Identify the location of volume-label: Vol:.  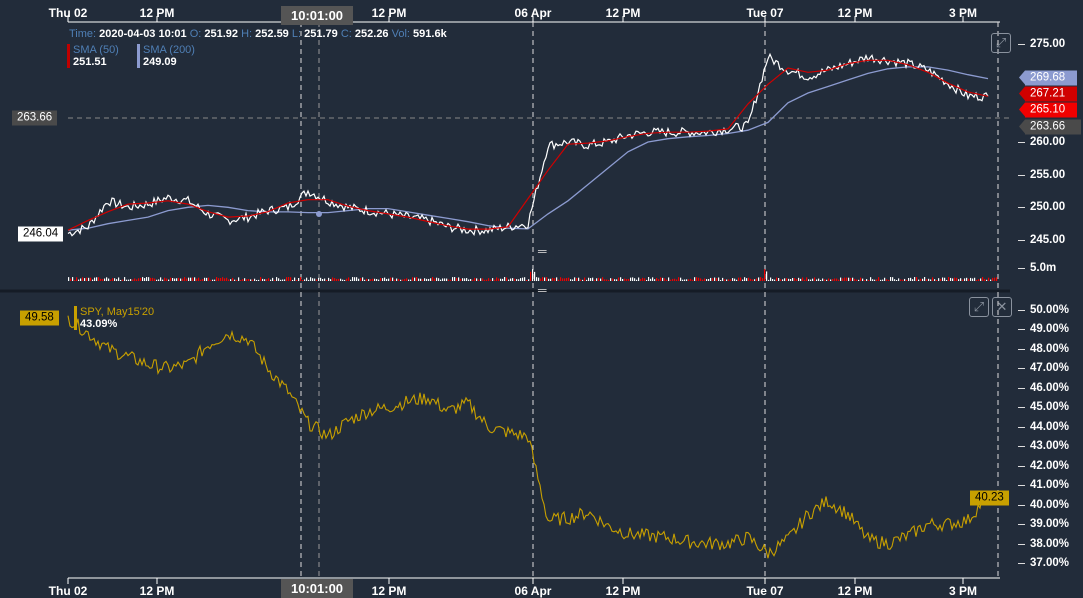
(400, 34).